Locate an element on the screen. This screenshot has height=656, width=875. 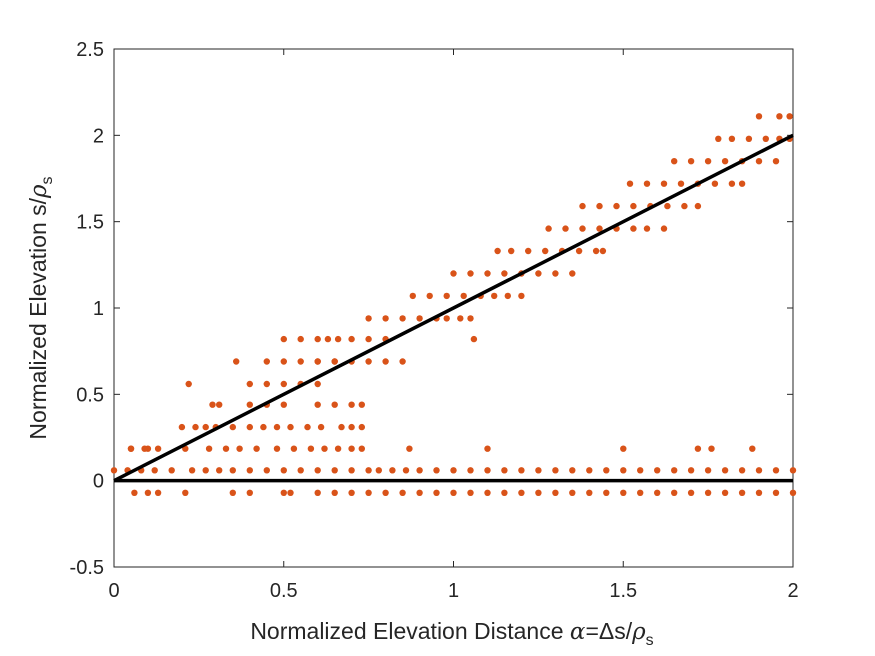
y-tick-label: 2.5 is located at coordinates (90, 50).